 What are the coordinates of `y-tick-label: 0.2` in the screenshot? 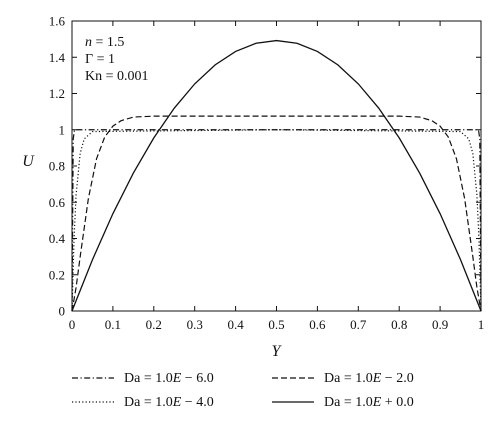 It's located at (57, 274).